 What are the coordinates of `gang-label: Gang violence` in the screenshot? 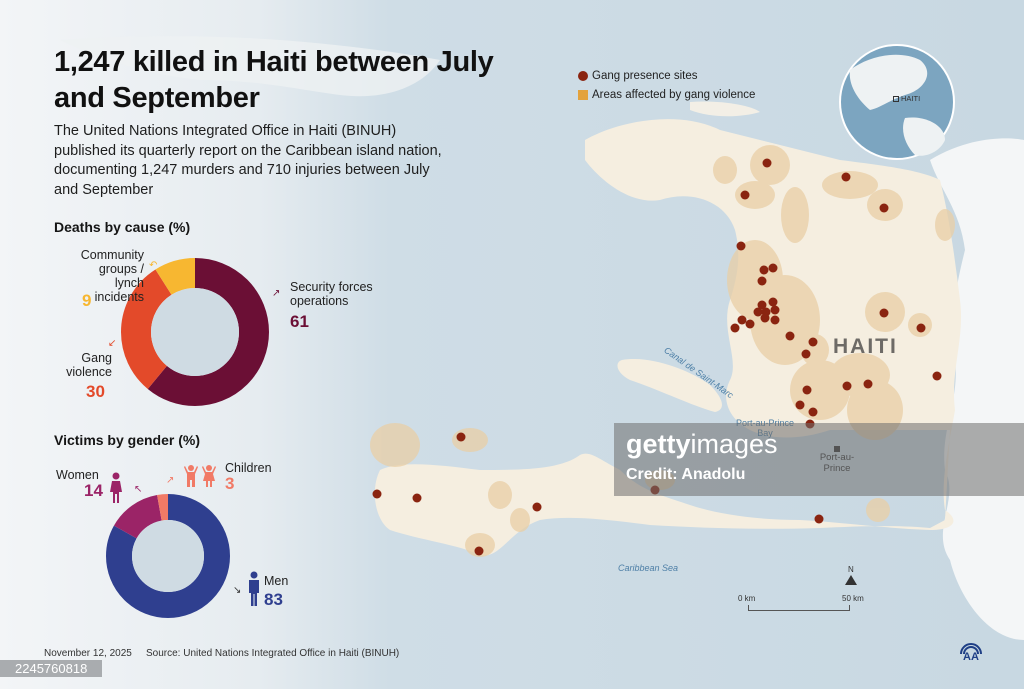 It's located at (89, 365).